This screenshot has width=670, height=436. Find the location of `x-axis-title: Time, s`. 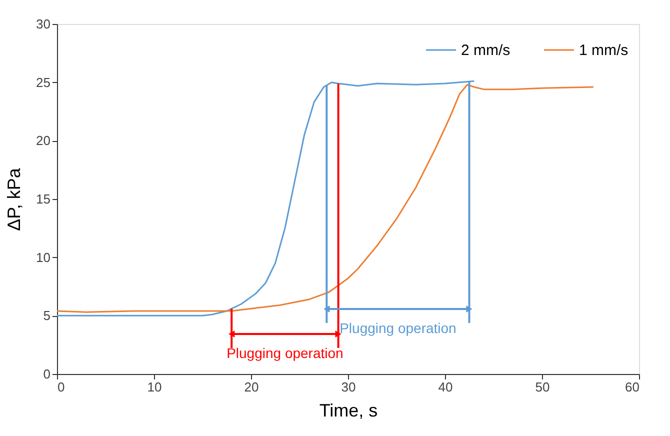

x-axis-title: Time, s is located at coordinates (348, 410).